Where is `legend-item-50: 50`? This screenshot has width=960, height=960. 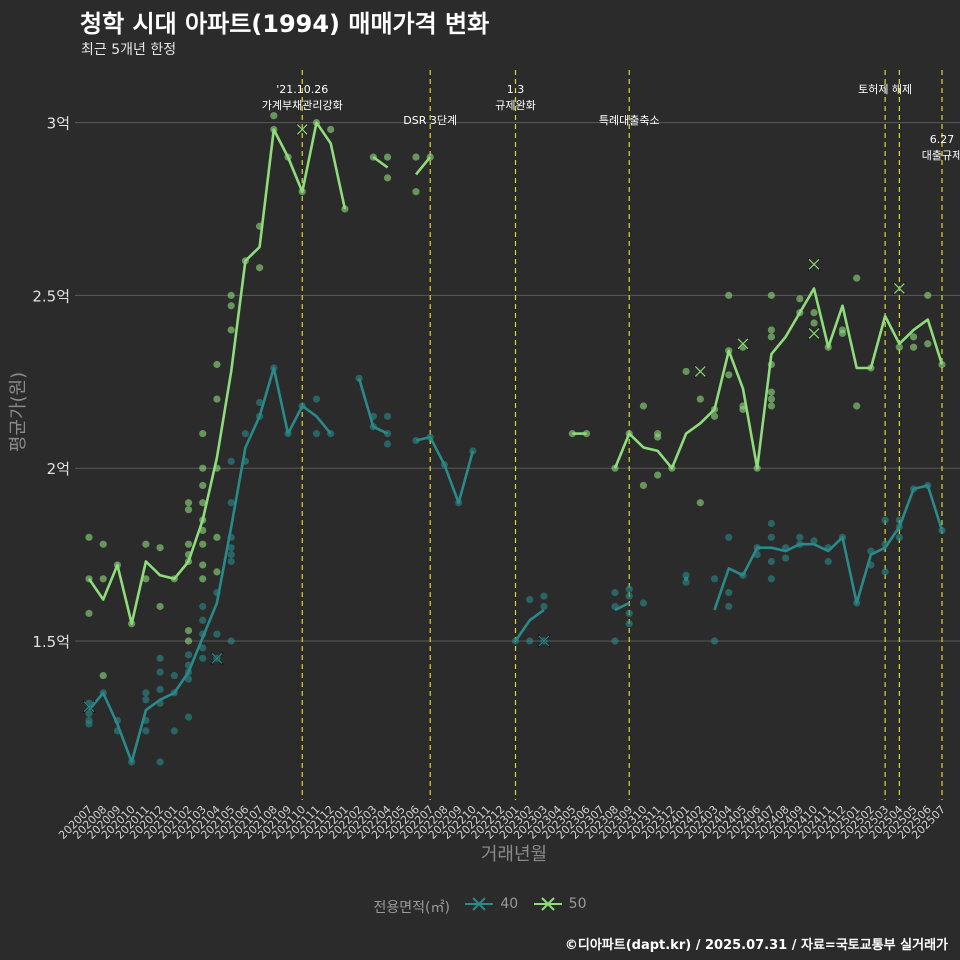 legend-item-50: 50 is located at coordinates (560, 904).